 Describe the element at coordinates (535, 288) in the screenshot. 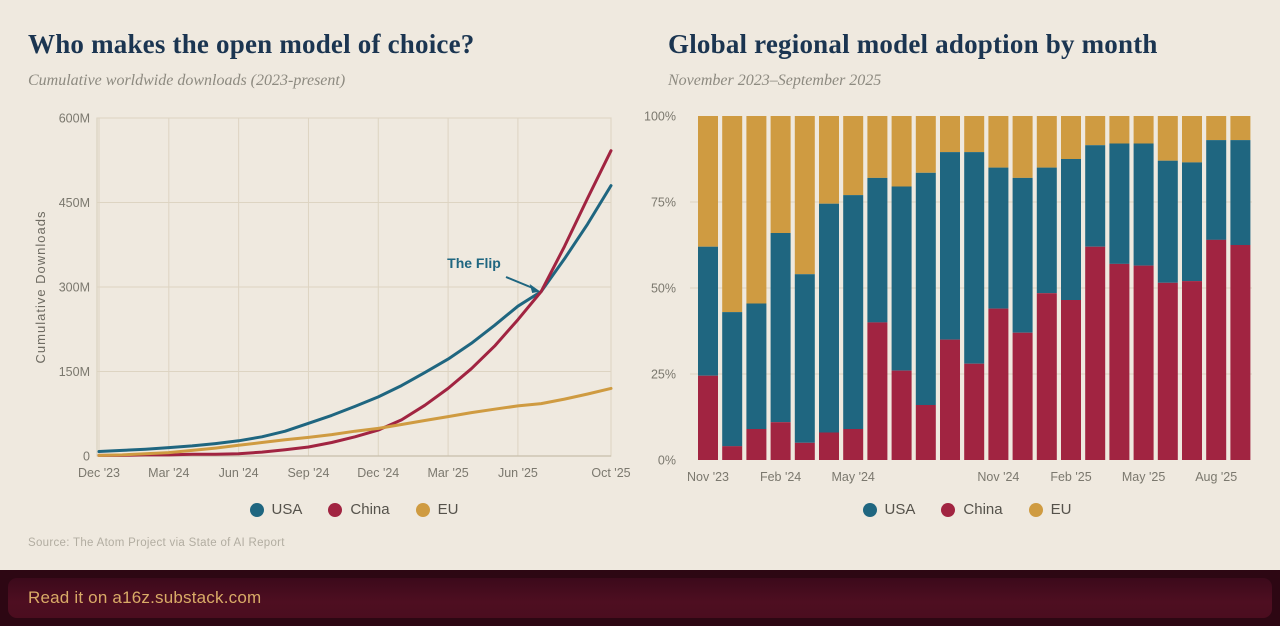

I see `annotation-arrow-head` at that location.